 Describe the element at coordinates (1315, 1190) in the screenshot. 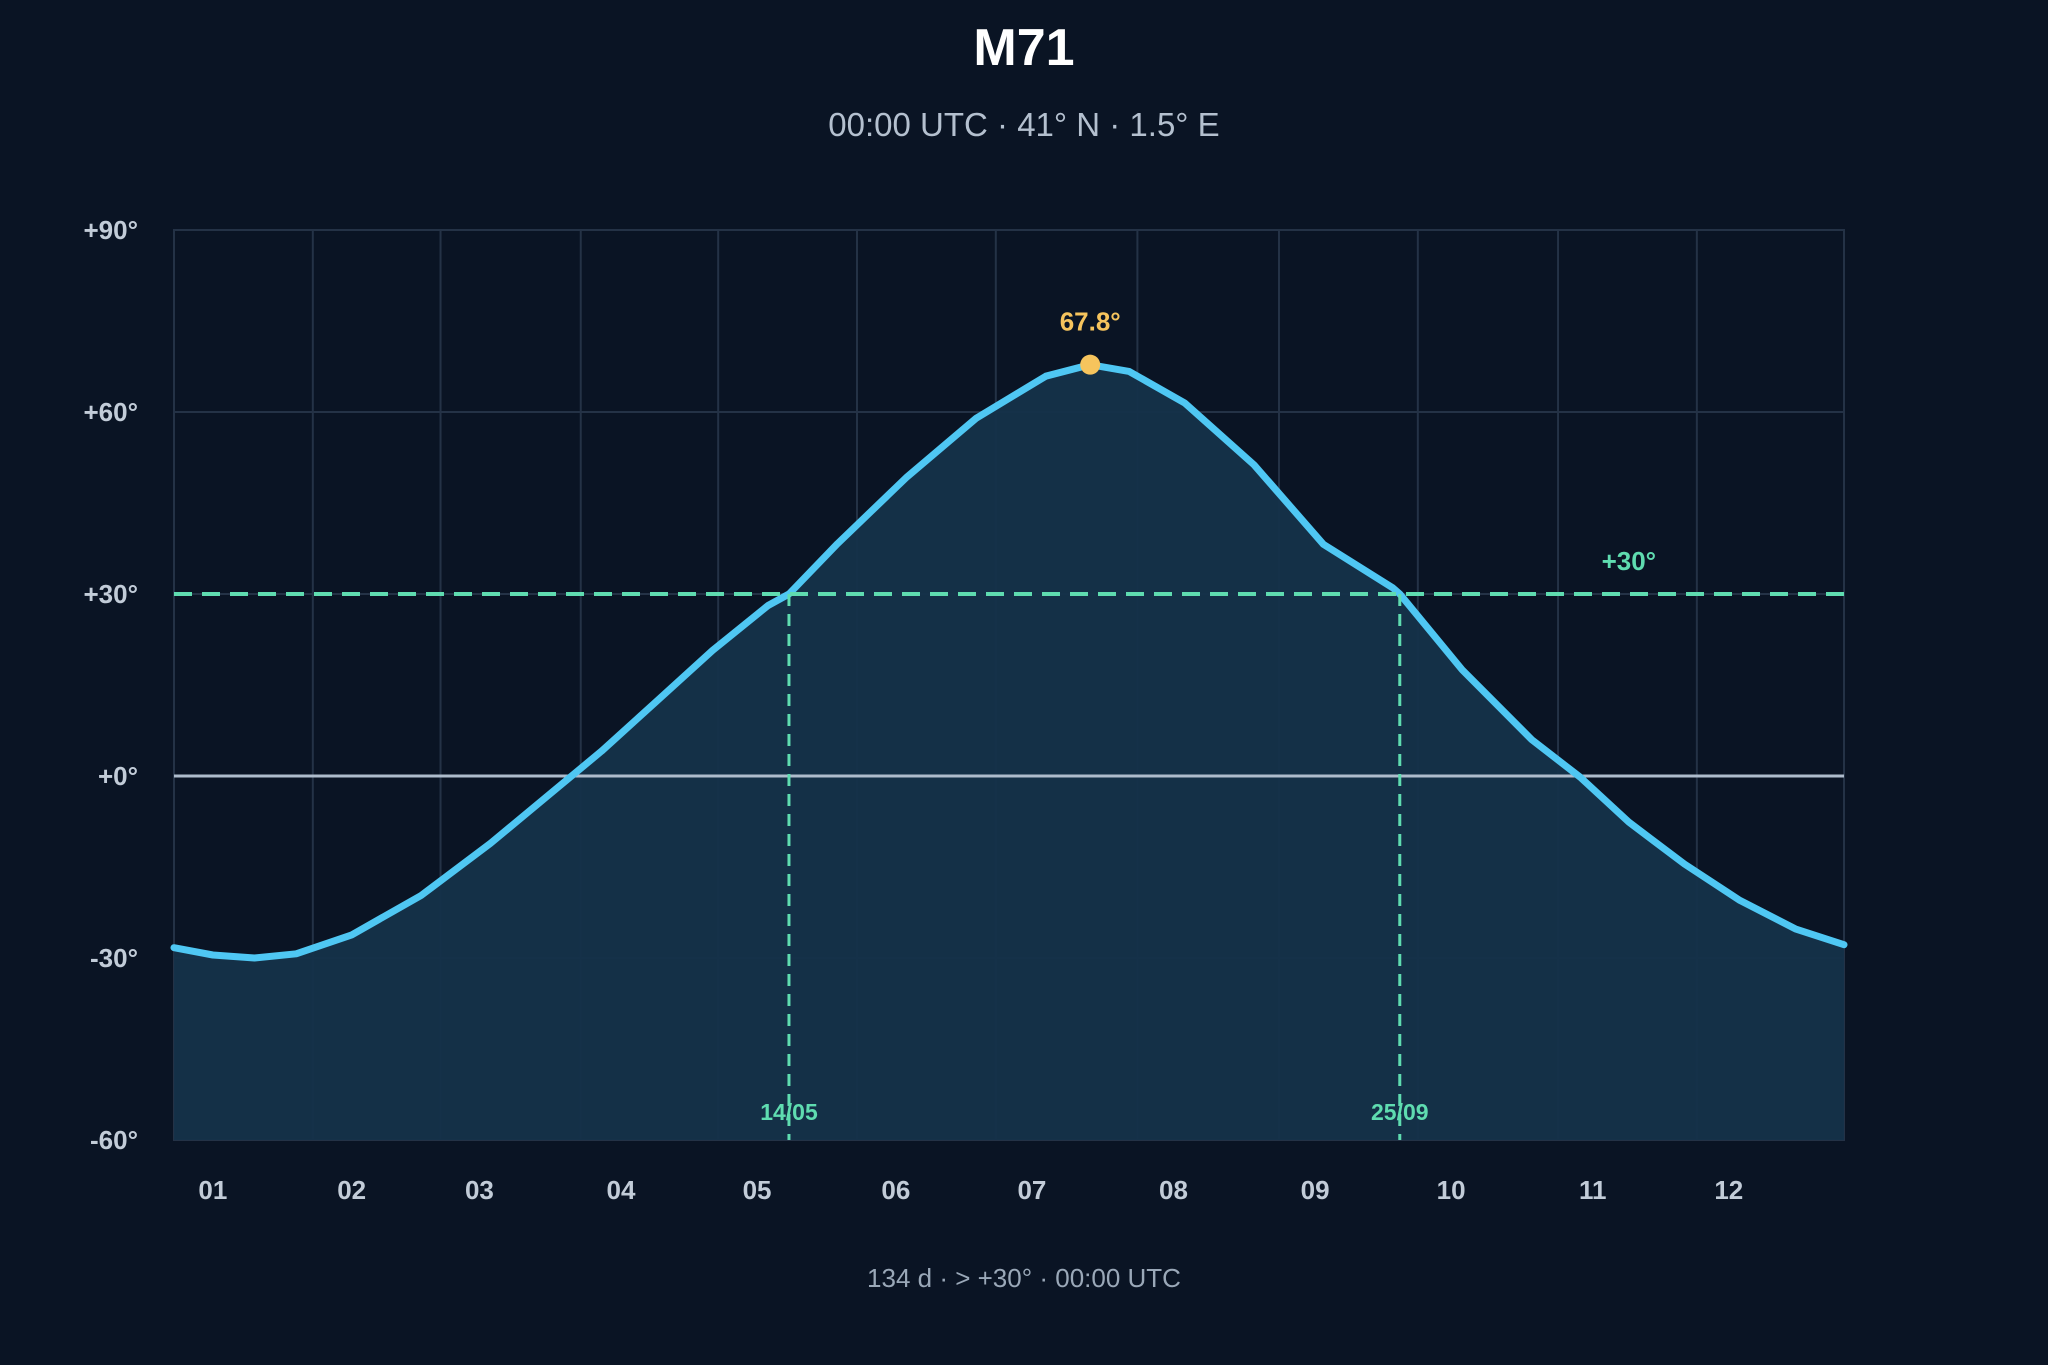

I see `x-tick-label: 09` at that location.